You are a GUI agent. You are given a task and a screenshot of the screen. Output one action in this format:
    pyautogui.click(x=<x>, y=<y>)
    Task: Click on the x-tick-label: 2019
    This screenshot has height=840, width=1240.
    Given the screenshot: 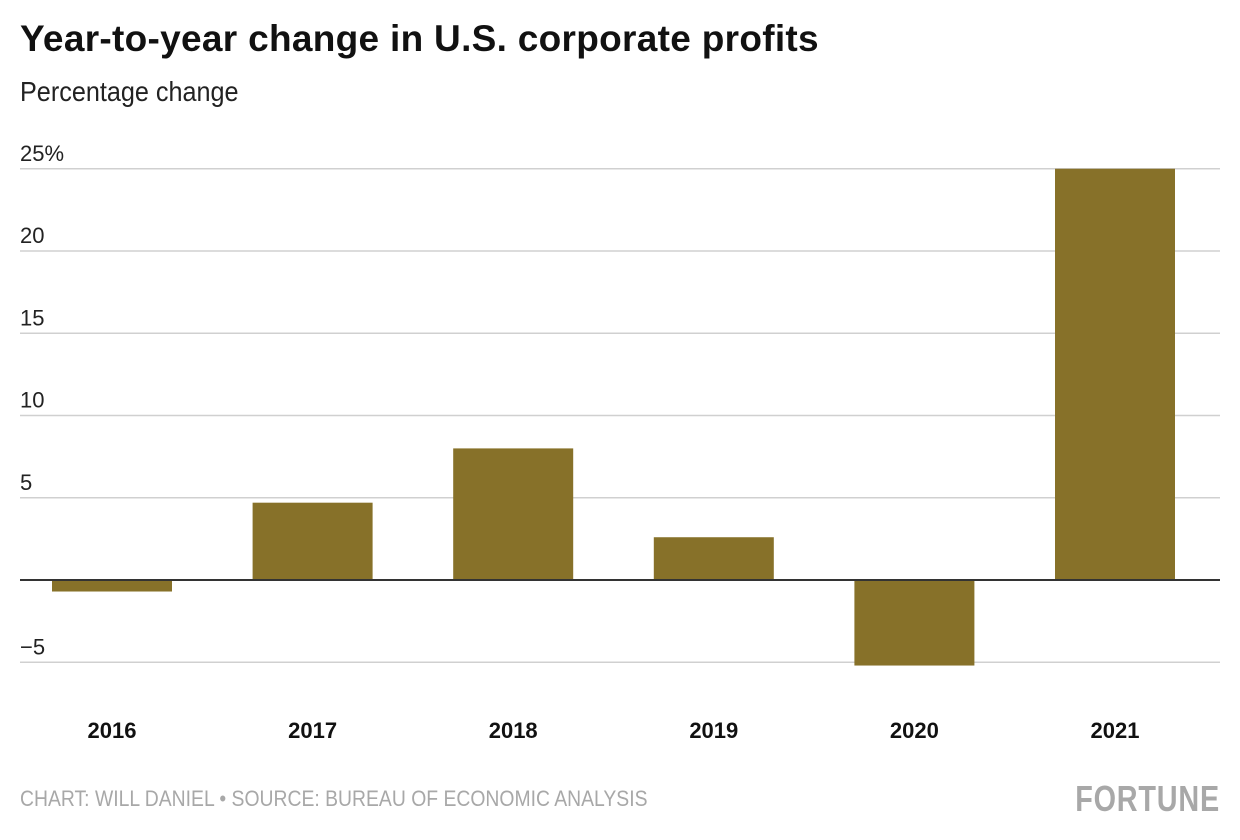 What is the action you would take?
    pyautogui.click(x=713, y=730)
    